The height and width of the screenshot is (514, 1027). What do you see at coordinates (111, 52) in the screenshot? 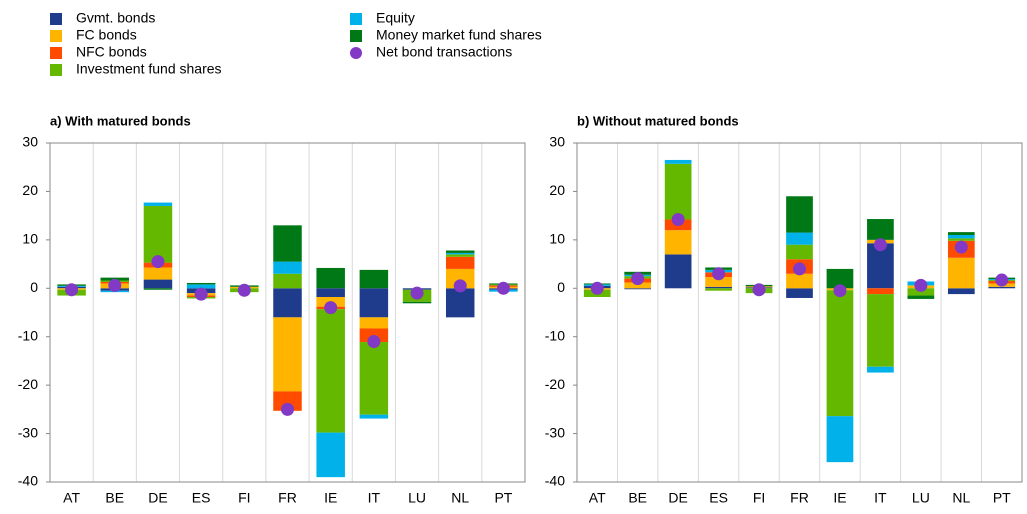
I see `legend-label: NFC bonds` at bounding box center [111, 52].